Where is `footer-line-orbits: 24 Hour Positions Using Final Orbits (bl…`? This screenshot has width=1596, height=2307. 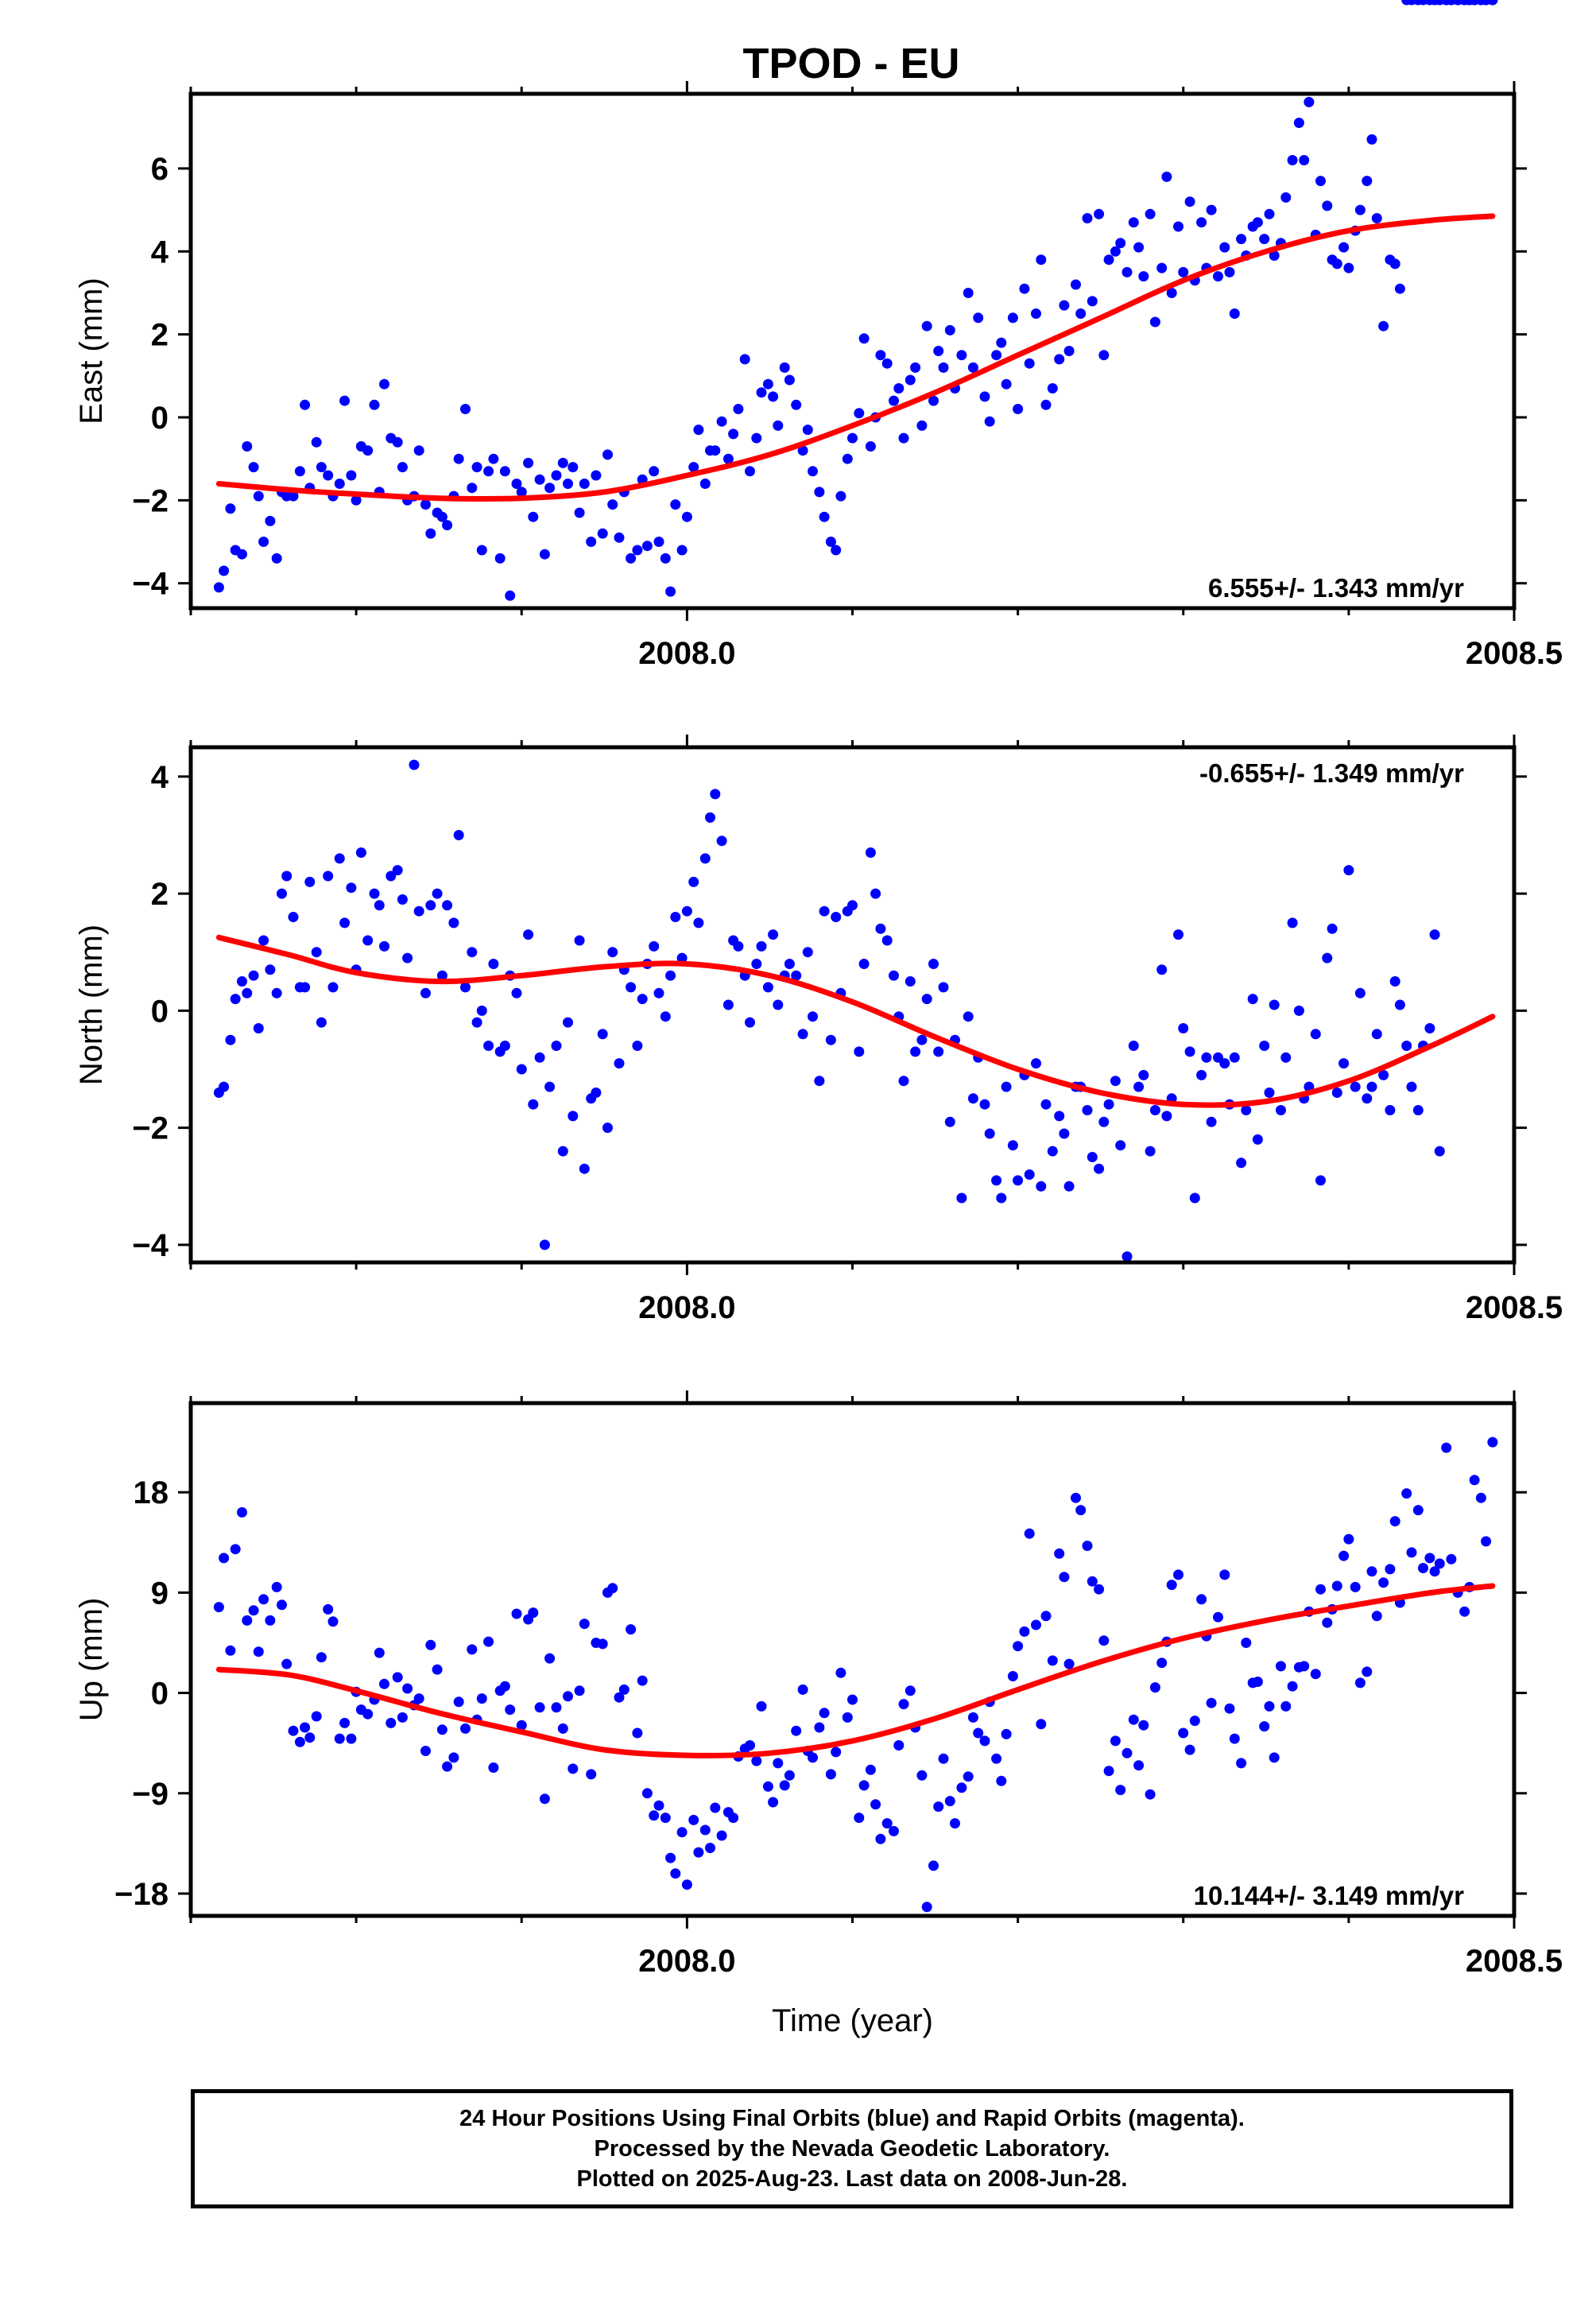 footer-line-orbits: 24 Hour Positions Using Final Orbits (bl… is located at coordinates (852, 2118).